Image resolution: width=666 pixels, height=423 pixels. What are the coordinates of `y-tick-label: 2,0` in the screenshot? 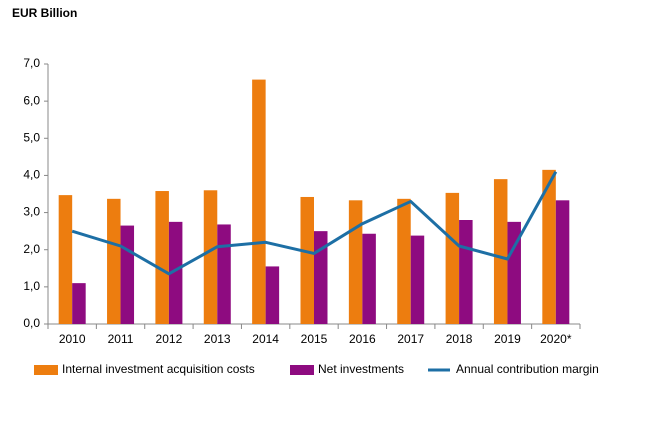 It's located at (31, 249).